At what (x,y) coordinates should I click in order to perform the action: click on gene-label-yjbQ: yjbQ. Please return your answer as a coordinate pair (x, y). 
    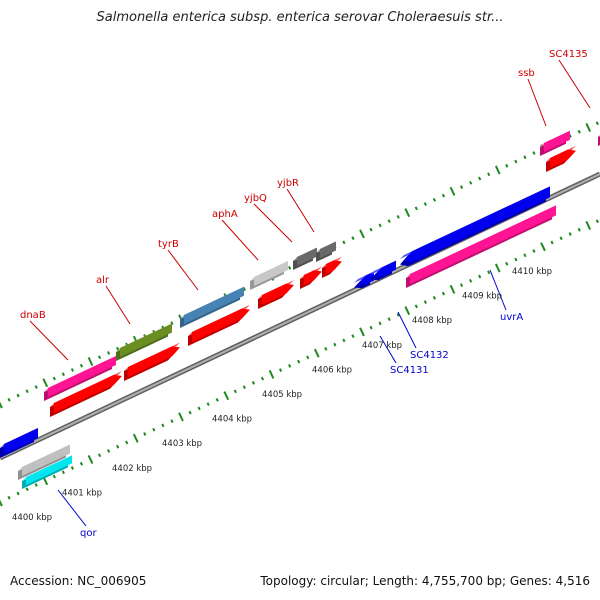
    Looking at the image, I should click on (255, 198).